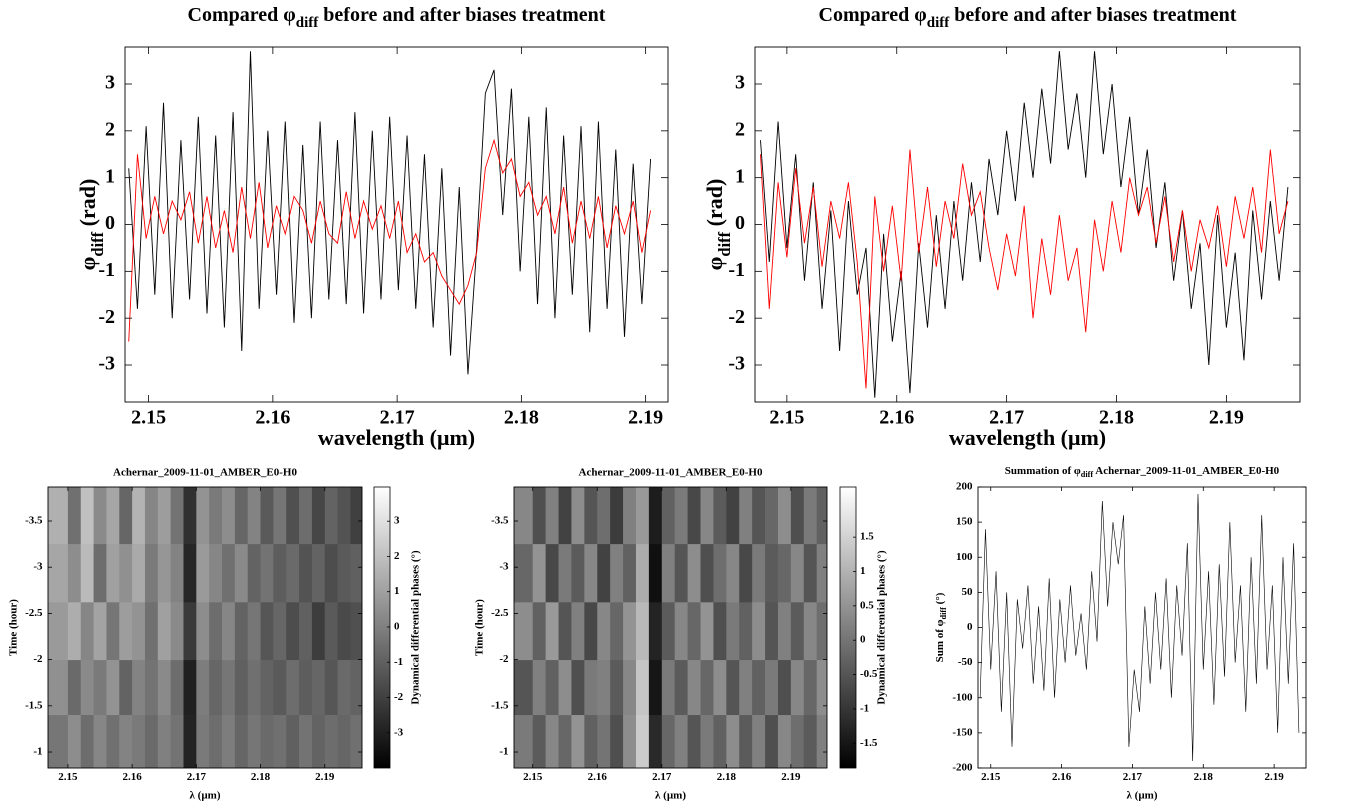 The height and width of the screenshot is (807, 1355). What do you see at coordinates (940, 640) in the screenshot?
I see `label-part: Sum of φ` at bounding box center [940, 640].